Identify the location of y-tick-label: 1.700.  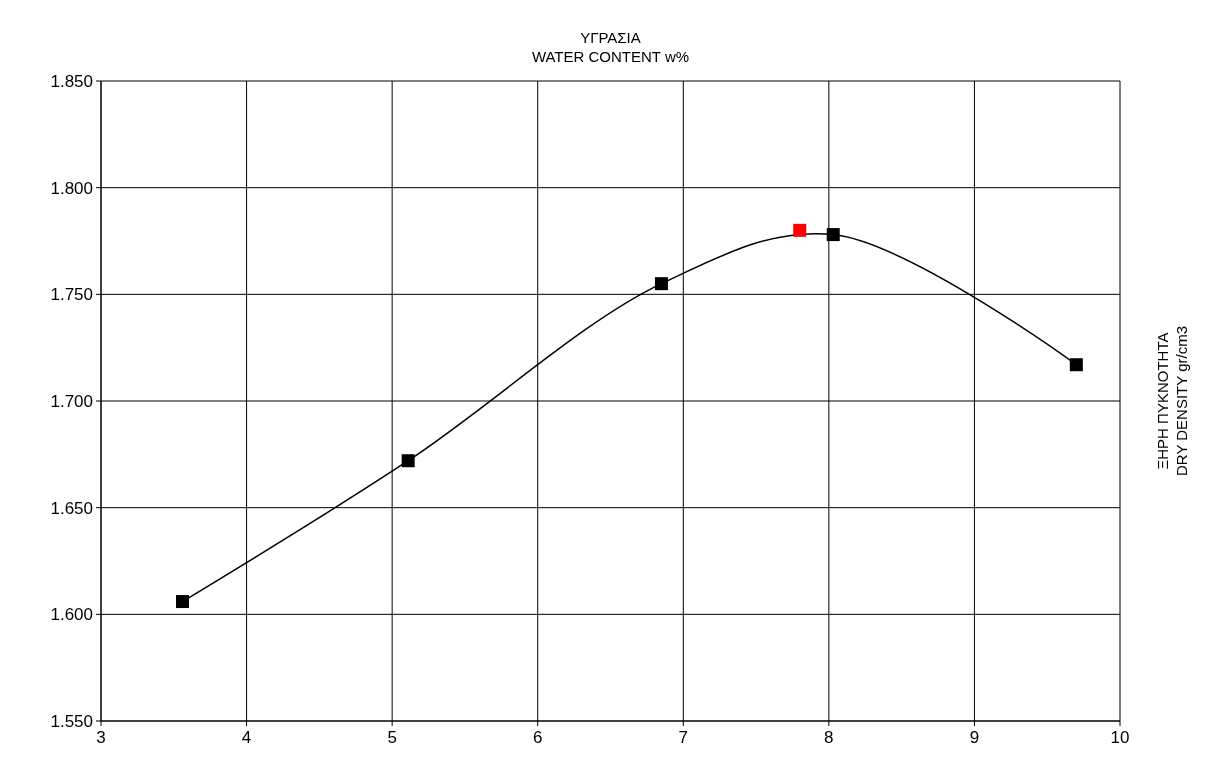
(71, 401).